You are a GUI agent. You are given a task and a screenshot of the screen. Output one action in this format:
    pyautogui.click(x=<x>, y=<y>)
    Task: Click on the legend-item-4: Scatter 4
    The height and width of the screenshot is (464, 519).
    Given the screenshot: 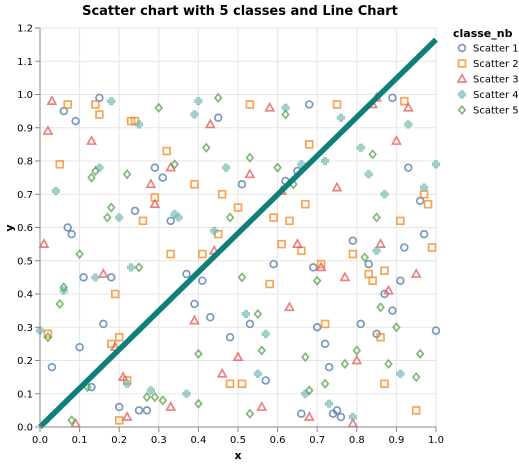 What is the action you would take?
    pyautogui.click(x=488, y=95)
    